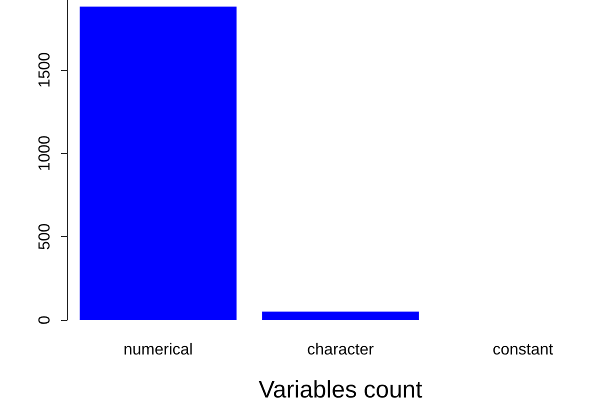 The width and height of the screenshot is (614, 412). Describe the element at coordinates (45, 319) in the screenshot. I see `y-tick-label: 0` at that location.